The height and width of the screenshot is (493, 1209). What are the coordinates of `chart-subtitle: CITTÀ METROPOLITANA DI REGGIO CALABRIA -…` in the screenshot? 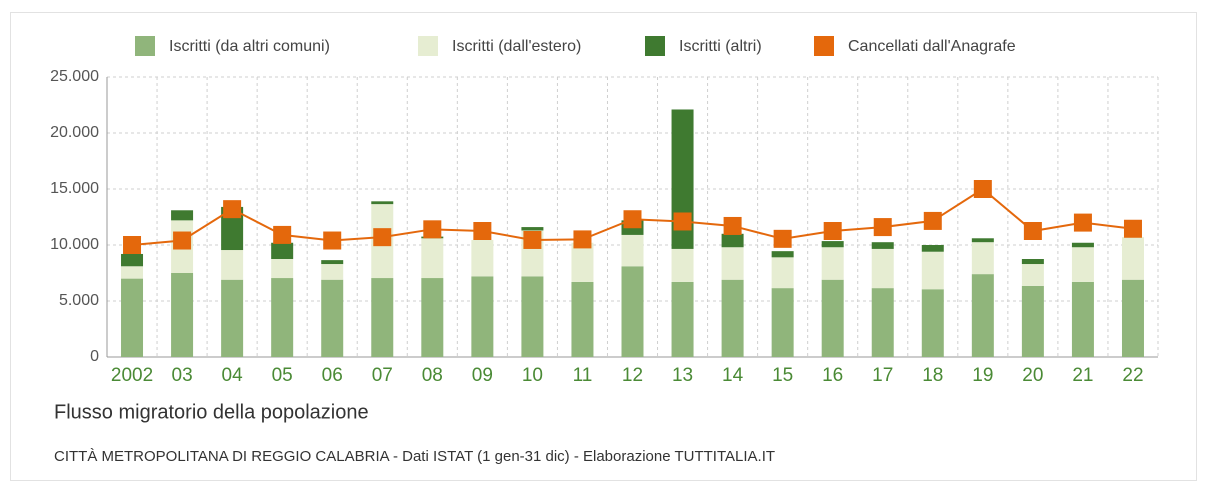 It's located at (414, 456).